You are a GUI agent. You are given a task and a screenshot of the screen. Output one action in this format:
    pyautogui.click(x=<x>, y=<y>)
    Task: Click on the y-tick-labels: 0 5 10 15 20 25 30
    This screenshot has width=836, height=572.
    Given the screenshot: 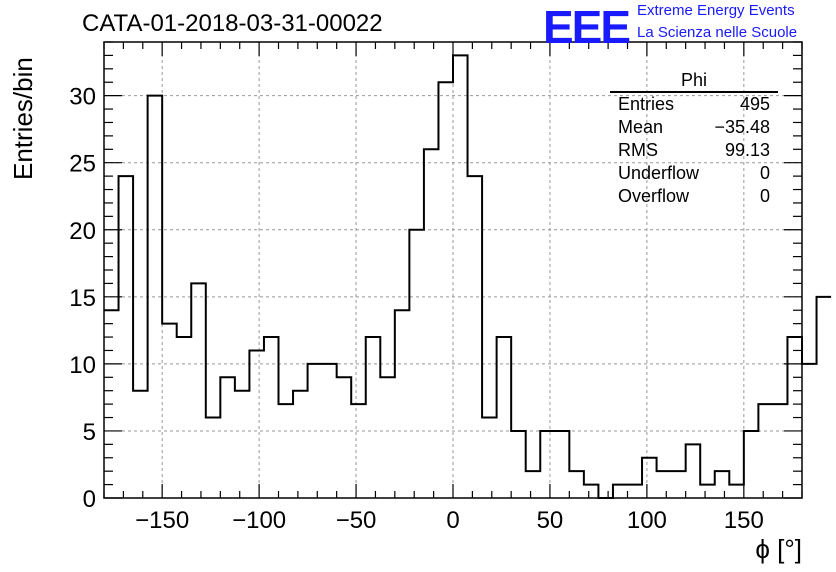 What is the action you would take?
    pyautogui.click(x=82, y=298)
    